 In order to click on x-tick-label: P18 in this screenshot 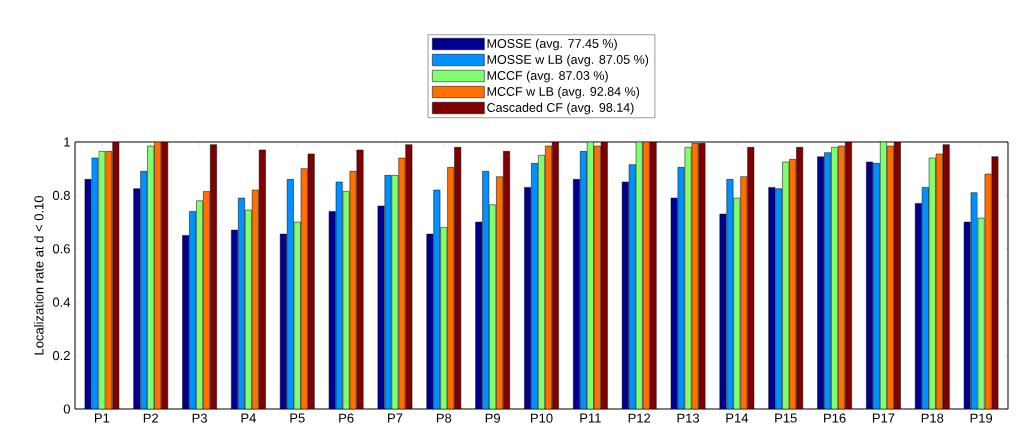, I will do `click(932, 418)`.